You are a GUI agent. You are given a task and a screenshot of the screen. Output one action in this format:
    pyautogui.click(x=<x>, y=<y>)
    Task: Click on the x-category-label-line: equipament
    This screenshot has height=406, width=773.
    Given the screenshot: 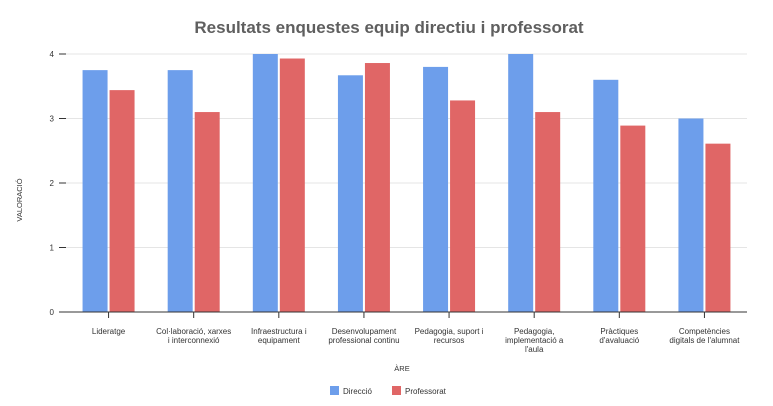 What is the action you would take?
    pyautogui.click(x=279, y=340)
    